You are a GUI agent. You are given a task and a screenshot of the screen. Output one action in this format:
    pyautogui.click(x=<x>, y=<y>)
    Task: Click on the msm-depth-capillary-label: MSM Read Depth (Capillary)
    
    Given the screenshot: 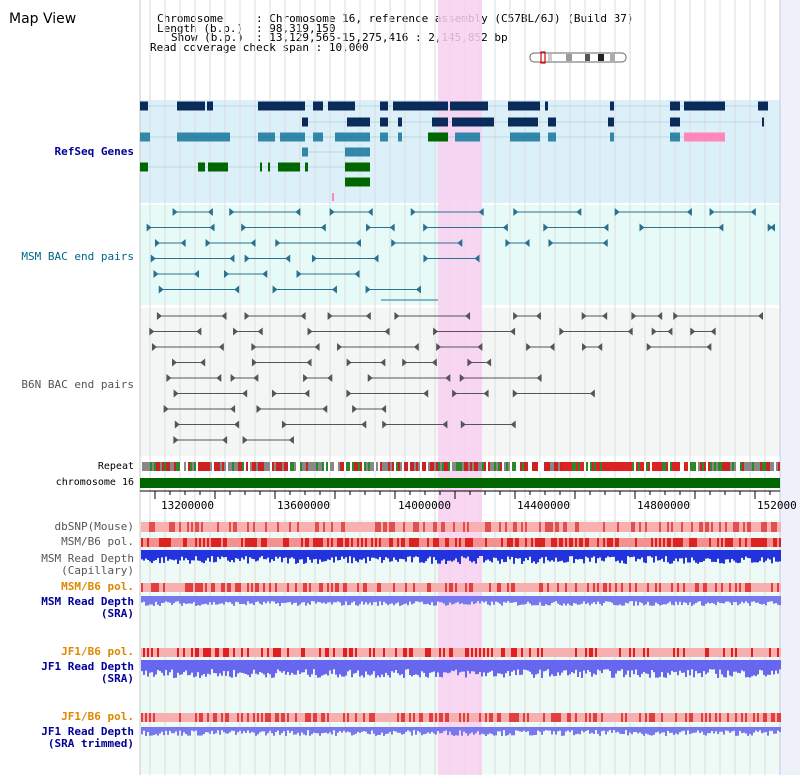 What is the action you would take?
    pyautogui.click(x=87, y=565)
    